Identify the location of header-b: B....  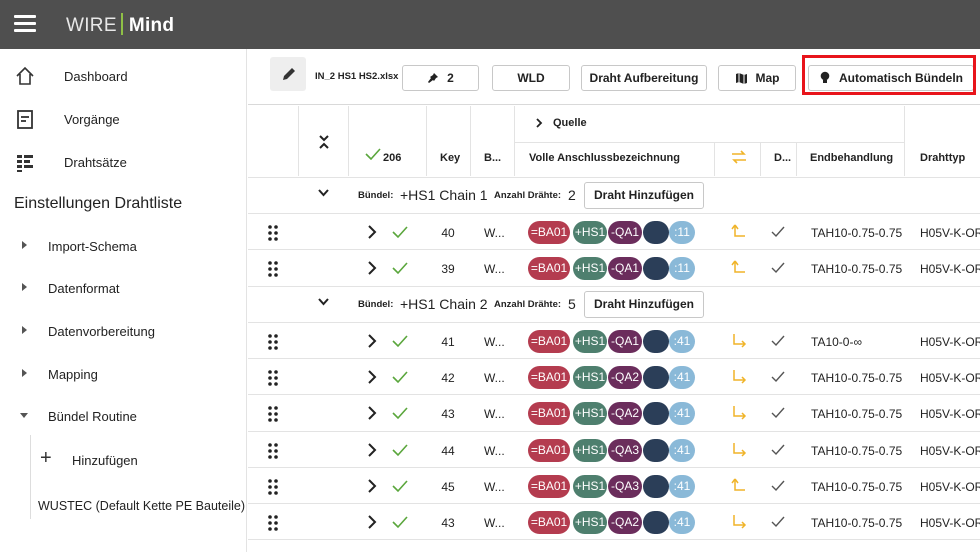
(493, 158).